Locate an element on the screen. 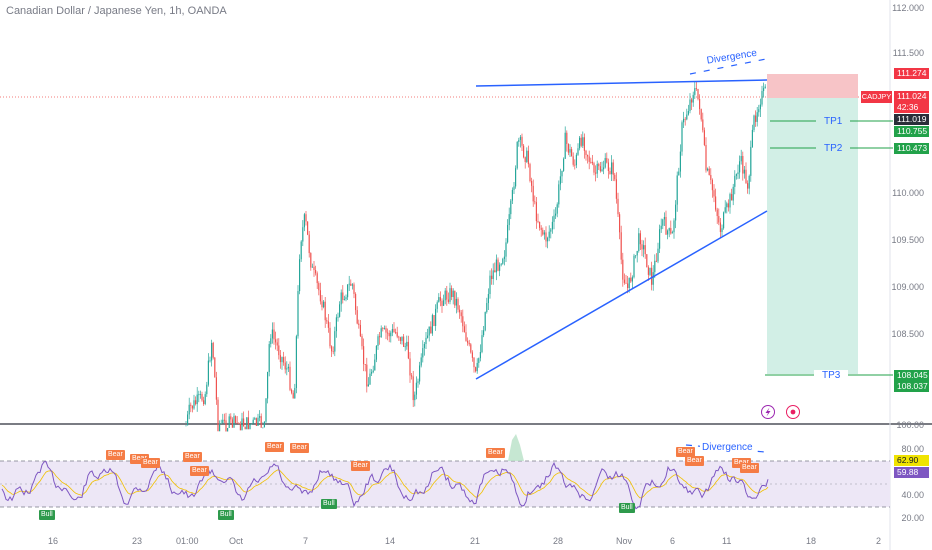  price-tick: 109.500 is located at coordinates (907, 240).